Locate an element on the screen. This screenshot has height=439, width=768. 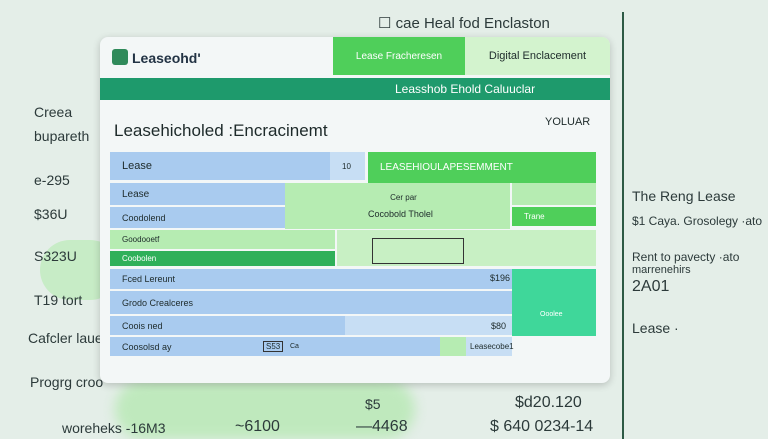
cell-text: Coobolen is located at coordinates (139, 258).